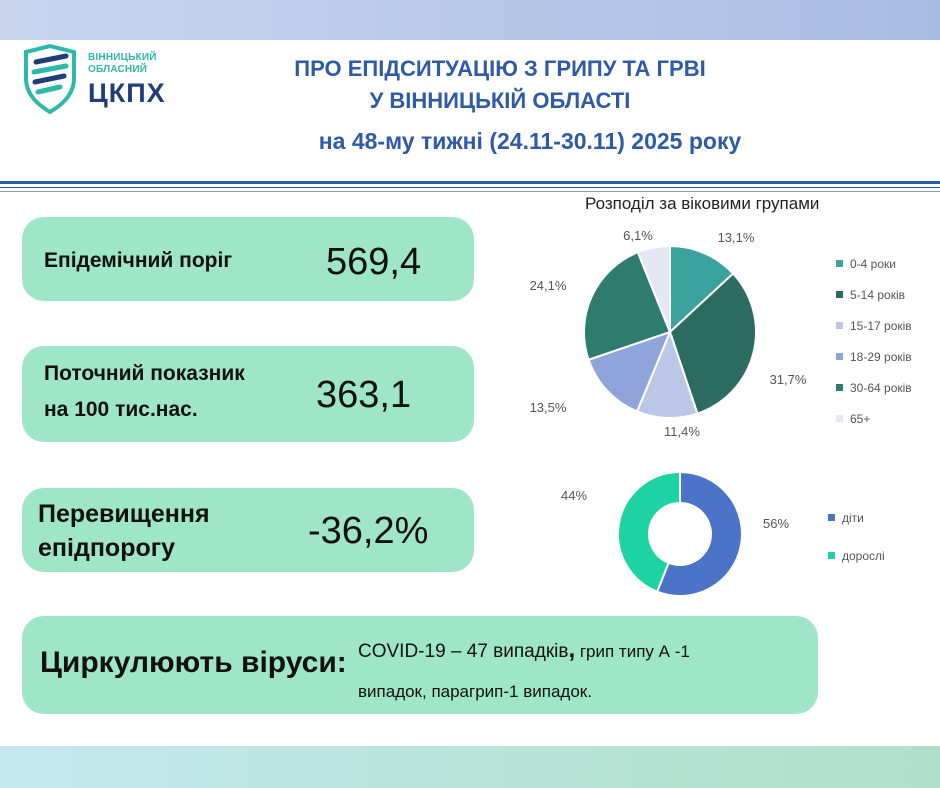 The height and width of the screenshot is (788, 940). I want to click on excess-box: Перевищення епідпорогу -36,2%, so click(248, 530).